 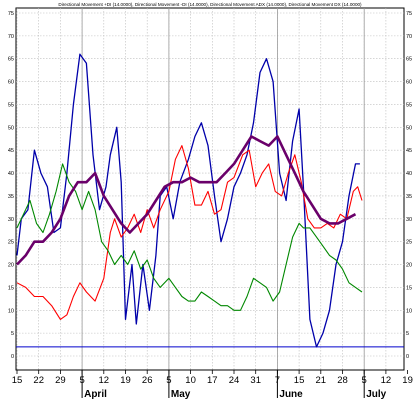 I want to click on y-tick-label-left: 35, so click(x=11, y=197).